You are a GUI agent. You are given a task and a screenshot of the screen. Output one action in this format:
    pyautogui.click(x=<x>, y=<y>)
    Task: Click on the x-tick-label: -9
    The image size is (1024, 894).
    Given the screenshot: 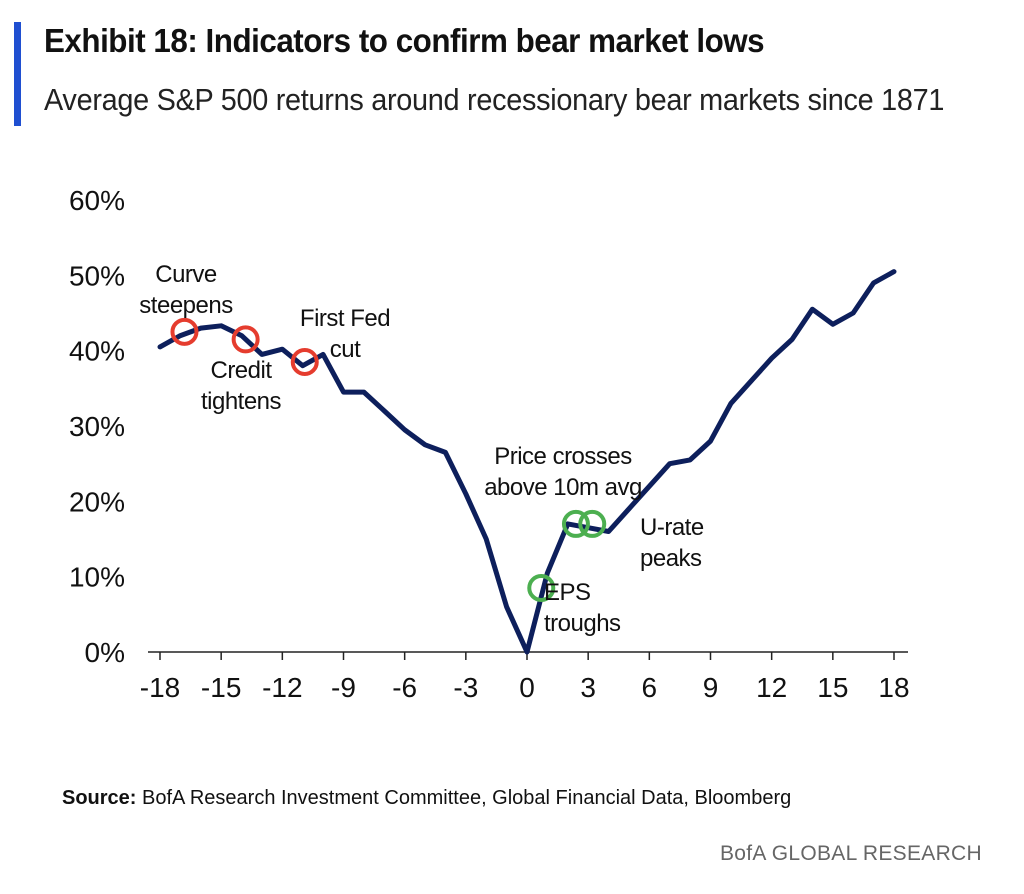 What is the action you would take?
    pyautogui.click(x=343, y=687)
    